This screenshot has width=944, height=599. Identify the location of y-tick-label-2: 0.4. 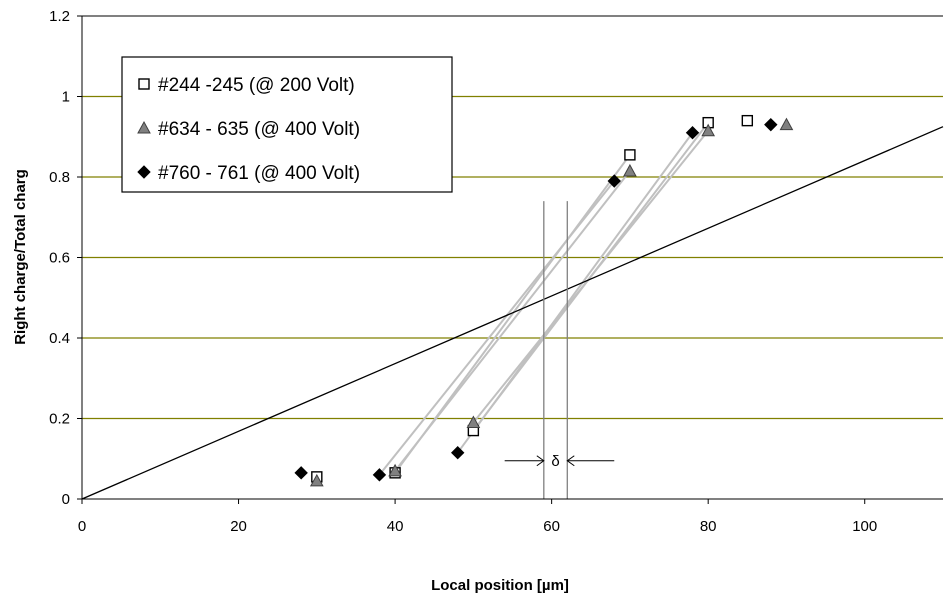
(59, 338).